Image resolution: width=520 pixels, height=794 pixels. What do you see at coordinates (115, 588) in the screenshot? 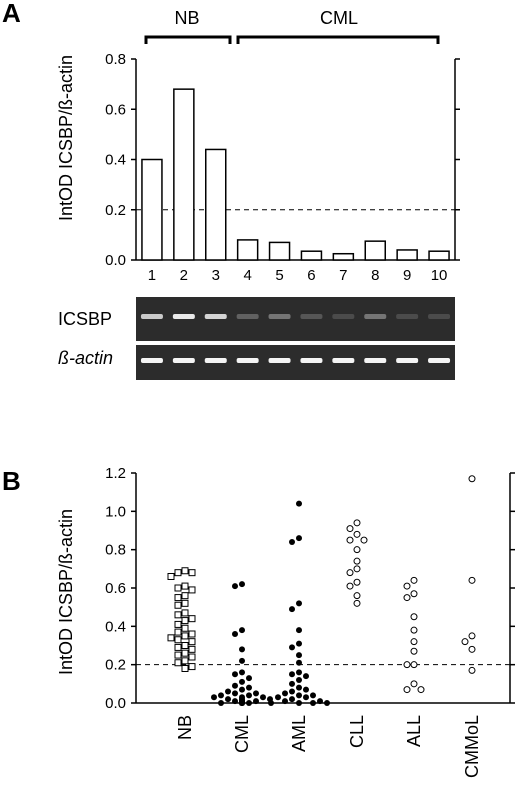
I see `scatter-y-tick-label: 0.6` at bounding box center [115, 588].